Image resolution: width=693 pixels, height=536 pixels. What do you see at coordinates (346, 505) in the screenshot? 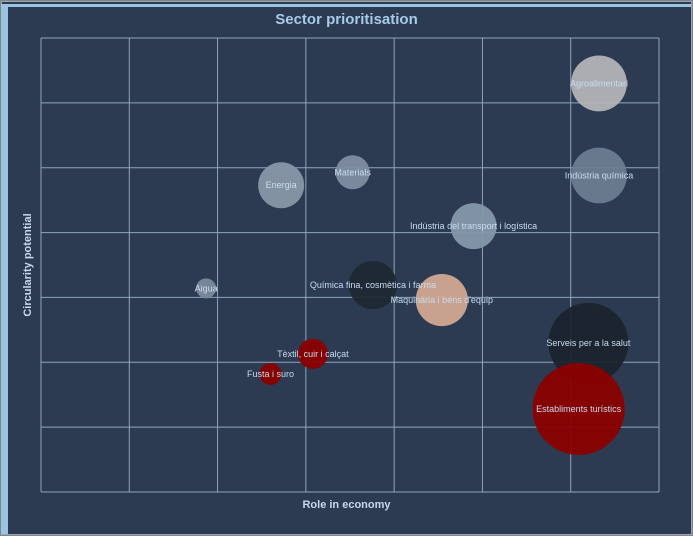
I see `x-axis-label: Role in economy` at bounding box center [346, 505].